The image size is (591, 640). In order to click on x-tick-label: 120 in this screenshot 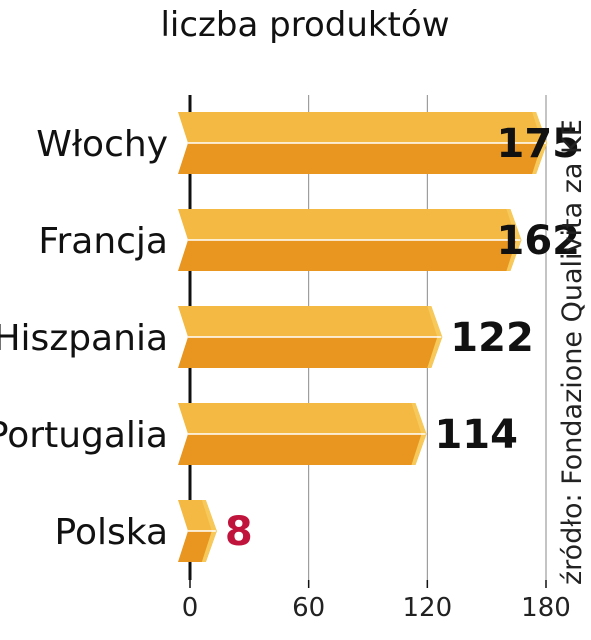, I will do `click(428, 608)`.